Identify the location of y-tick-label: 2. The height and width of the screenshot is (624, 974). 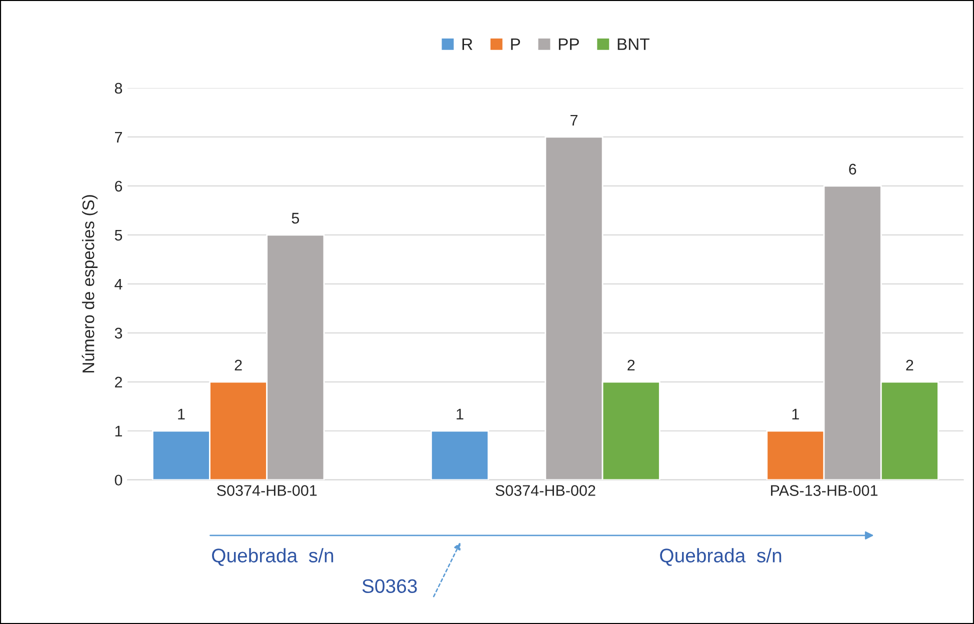
(118, 382).